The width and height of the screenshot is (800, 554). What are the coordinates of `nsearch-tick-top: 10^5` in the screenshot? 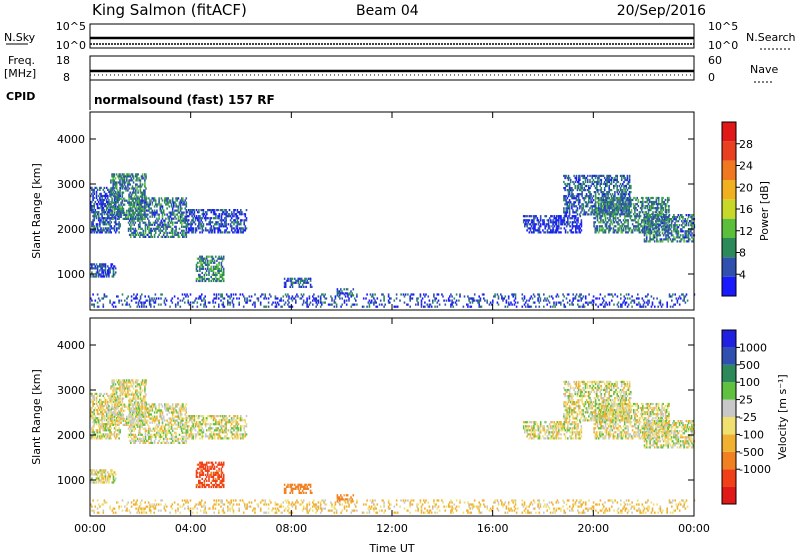 It's located at (723, 26).